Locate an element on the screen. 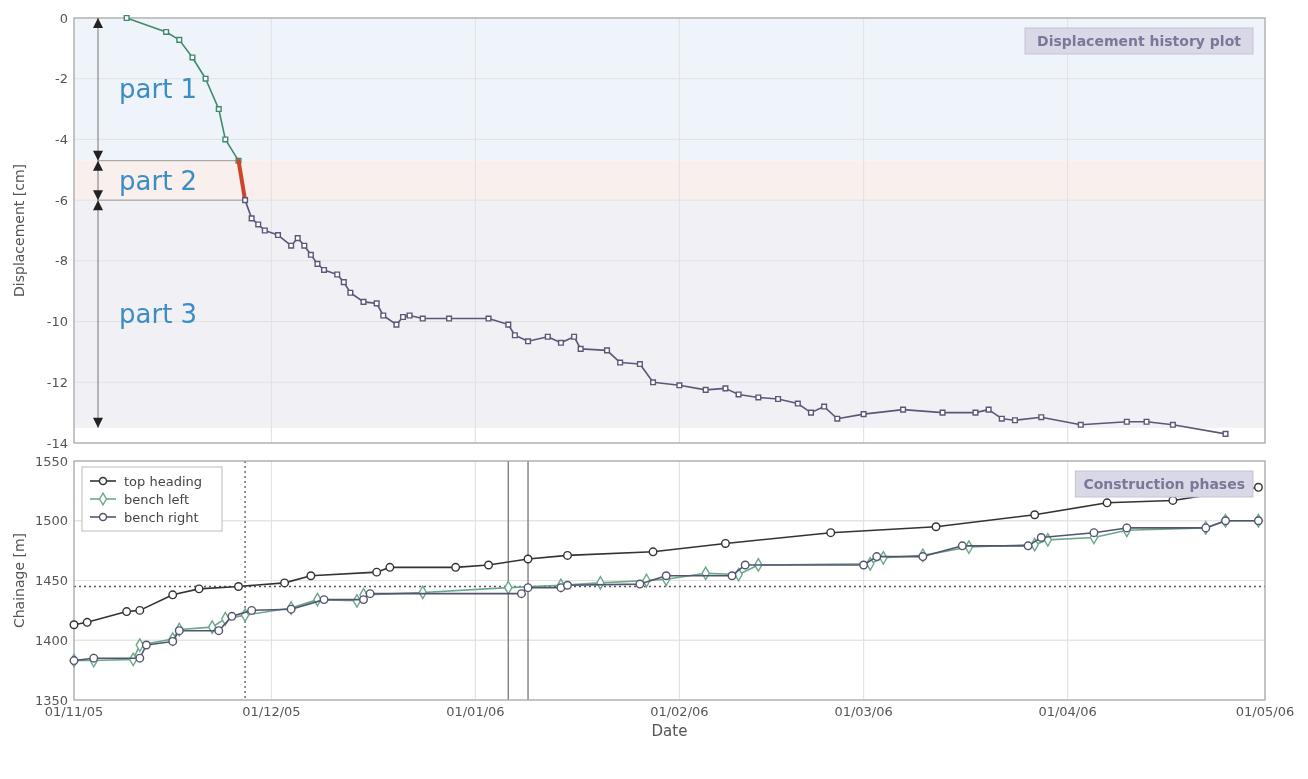 The width and height of the screenshot is (1308, 779). y-tick-label: 1450 is located at coordinates (51, 581).